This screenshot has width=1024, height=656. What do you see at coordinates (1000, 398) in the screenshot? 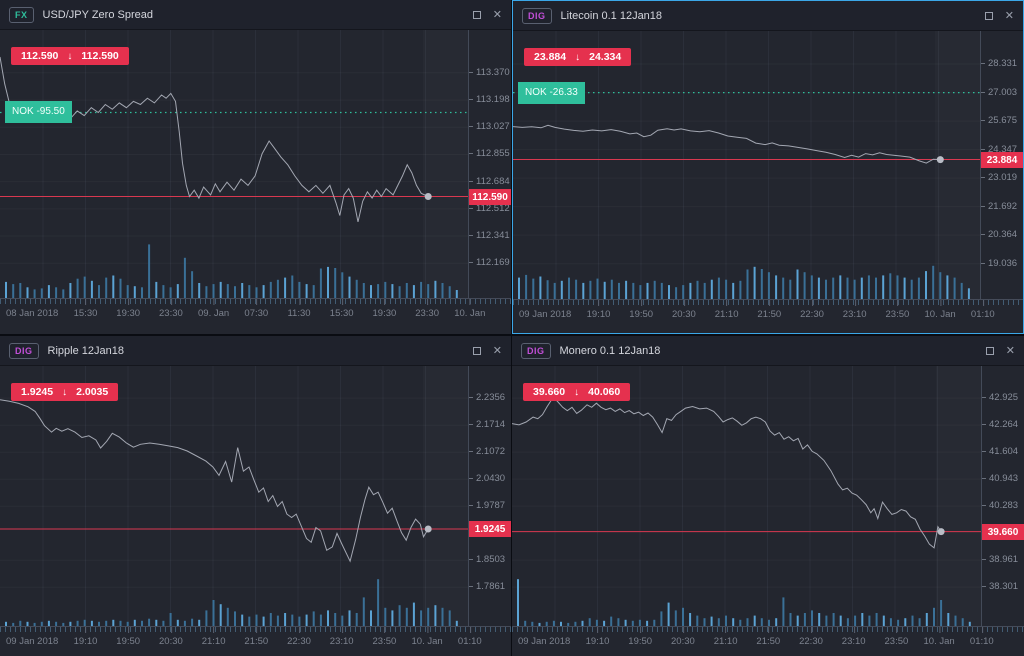
I see `price-tick-label: 42.925` at bounding box center [1000, 398].